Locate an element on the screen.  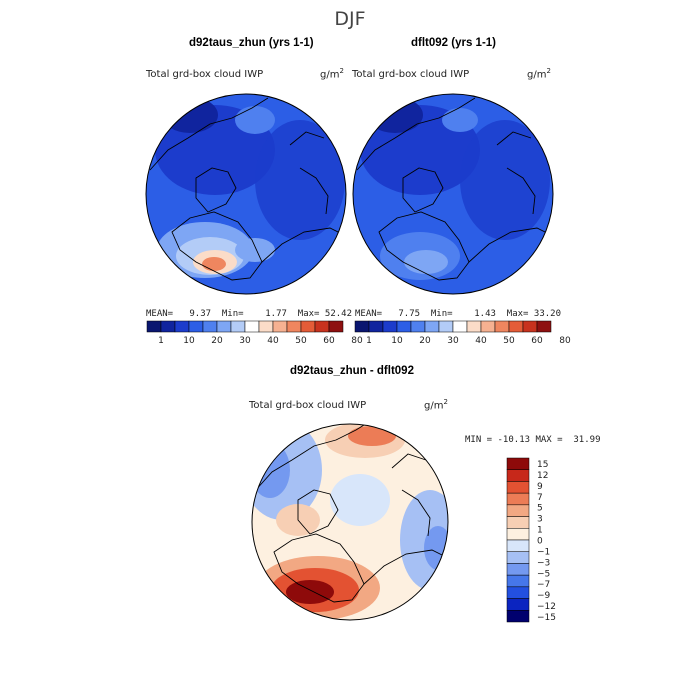
panel3-subtitle: Total grd-box cloud IWP is located at coordinates (308, 405).